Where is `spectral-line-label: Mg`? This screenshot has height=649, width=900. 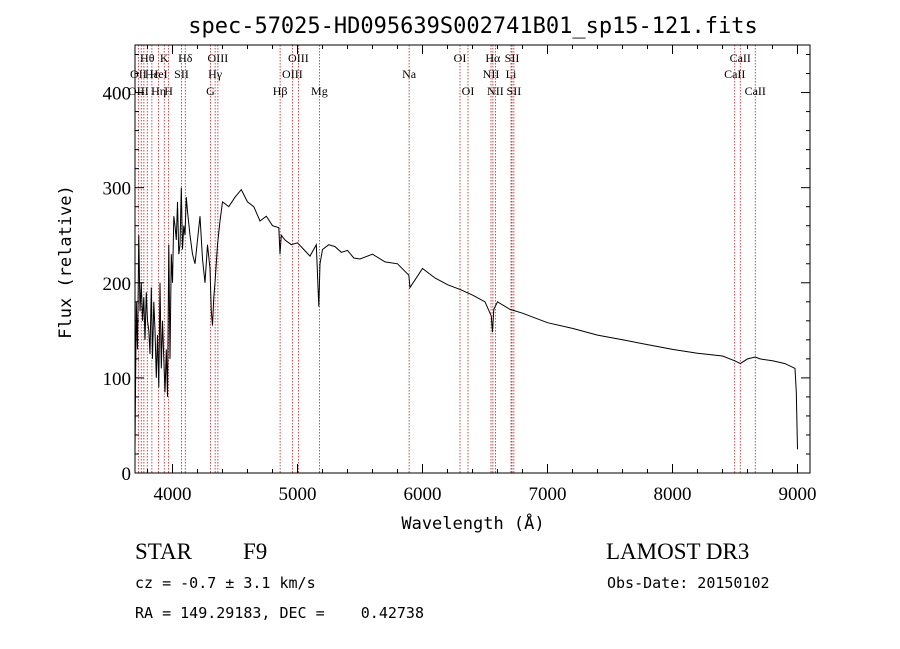 spectral-line-label: Mg is located at coordinates (319, 91).